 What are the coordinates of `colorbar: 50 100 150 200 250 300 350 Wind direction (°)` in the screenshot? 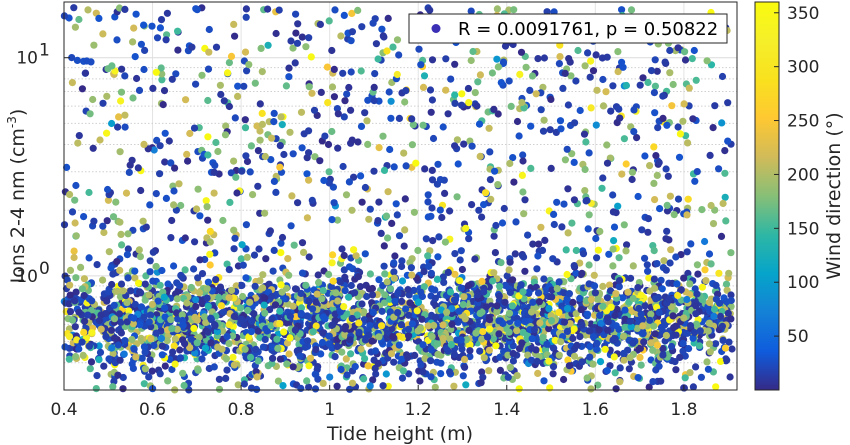 It's located at (799, 196).